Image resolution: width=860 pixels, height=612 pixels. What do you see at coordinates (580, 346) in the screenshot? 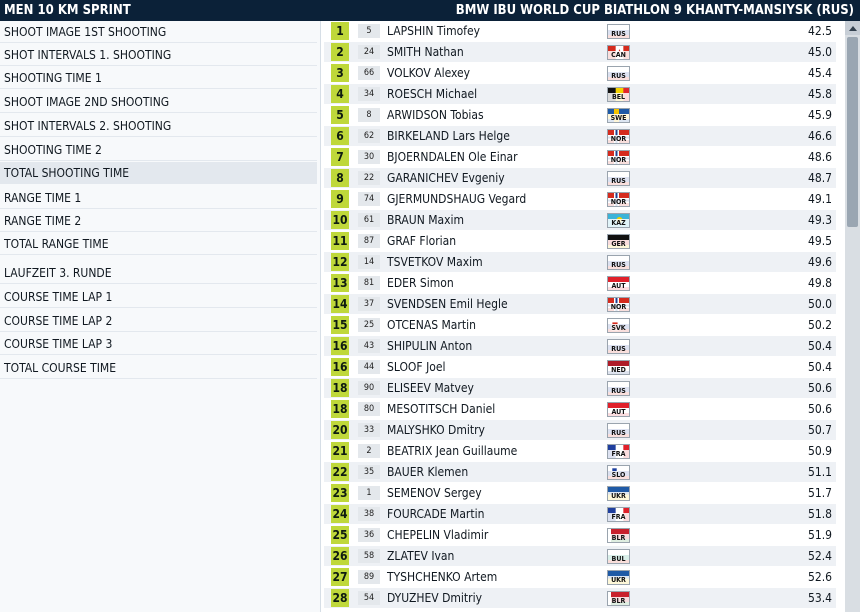
I see `result-row: 16 43 SHIPULIN Anton RUS 50.4` at bounding box center [580, 346].